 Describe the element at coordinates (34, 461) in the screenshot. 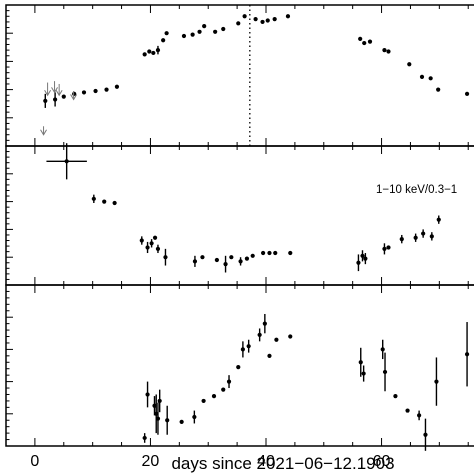

I see `x-tick-label: 0` at that location.